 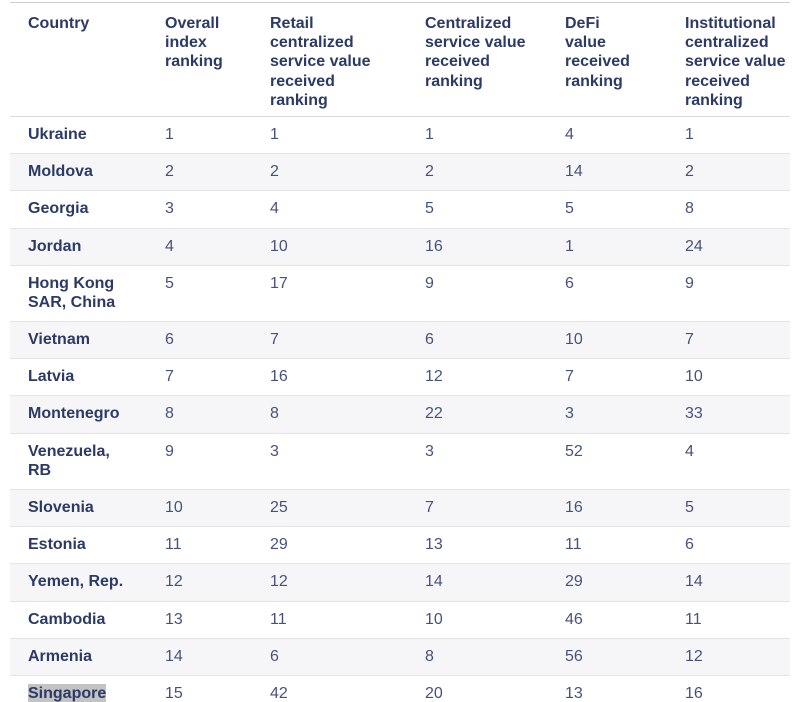 I want to click on column-header-overall: Overall index ranking, so click(x=217, y=60).